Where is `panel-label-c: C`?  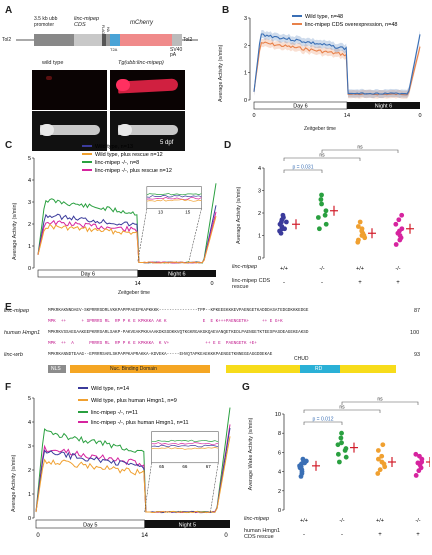 panel-label-c: C is located at coordinates (9, 145).